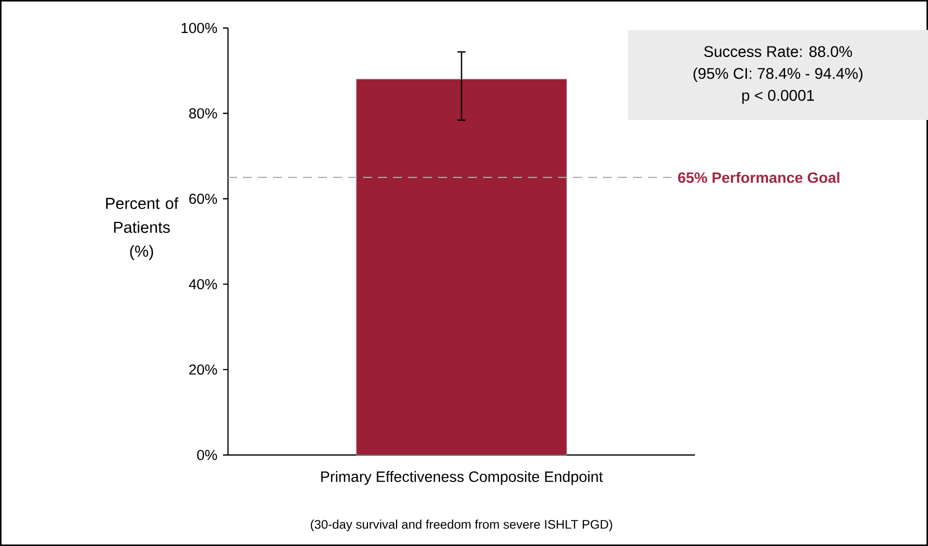  Describe the element at coordinates (142, 228) in the screenshot. I see `y-axis-title: Percent of Patients (%)` at that location.